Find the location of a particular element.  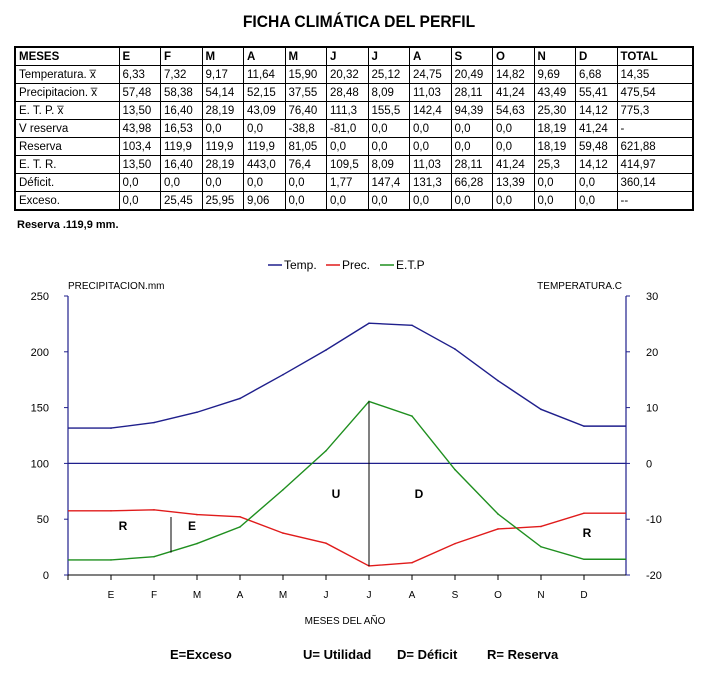

table-cell: 9,17 is located at coordinates (222, 74).